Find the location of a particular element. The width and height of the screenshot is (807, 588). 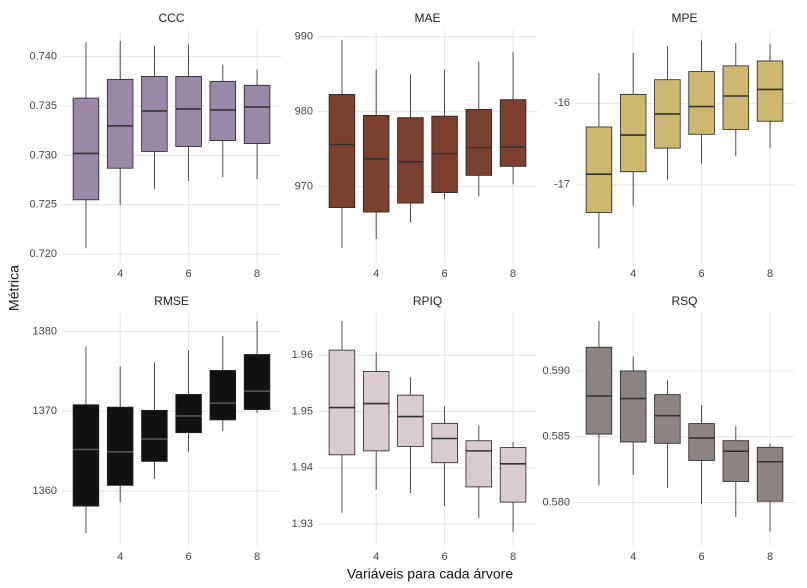

y-tick-label: 0.740 is located at coordinates (43, 57).